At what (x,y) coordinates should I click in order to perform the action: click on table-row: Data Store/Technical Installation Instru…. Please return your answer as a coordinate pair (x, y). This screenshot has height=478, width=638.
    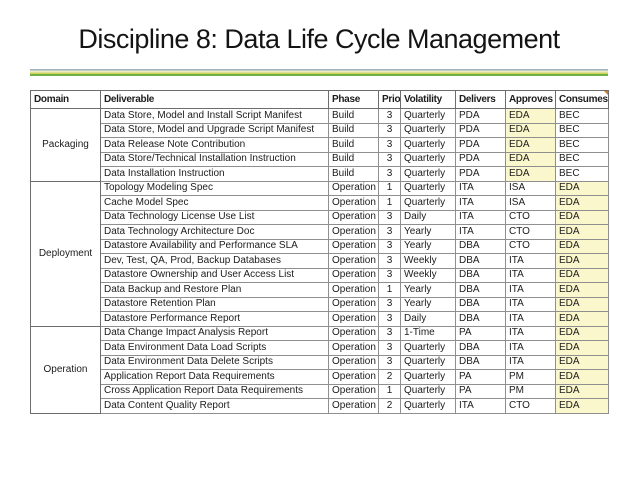
    Looking at the image, I should click on (320, 159).